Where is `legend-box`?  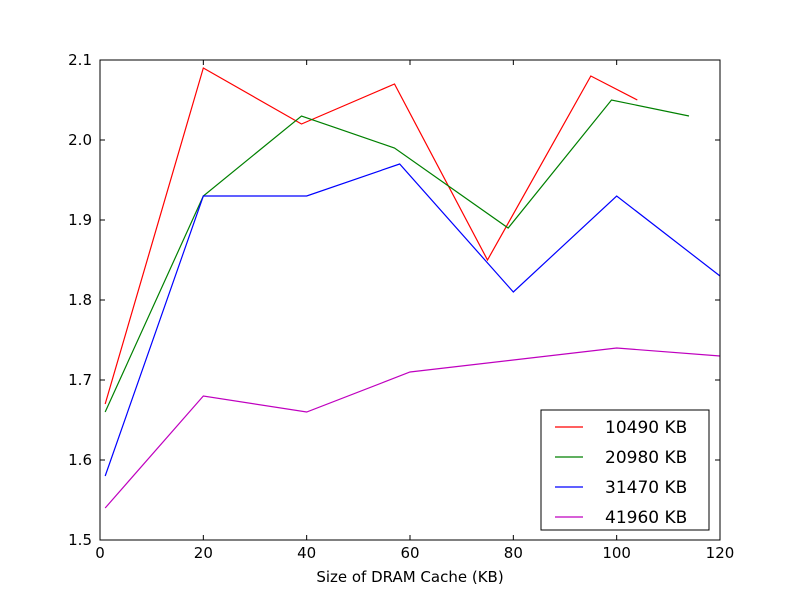 legend-box is located at coordinates (625, 470).